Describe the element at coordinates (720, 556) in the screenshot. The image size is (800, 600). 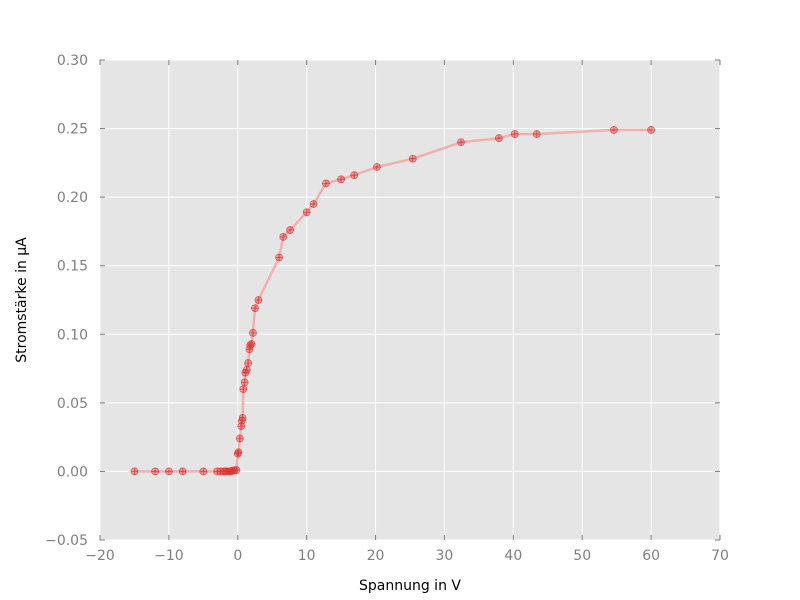
I see `x-tick-label: 70` at that location.